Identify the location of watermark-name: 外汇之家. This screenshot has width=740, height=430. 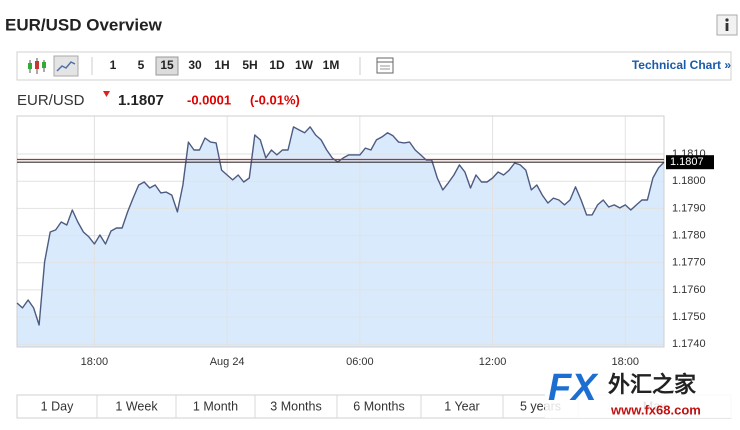
(652, 384).